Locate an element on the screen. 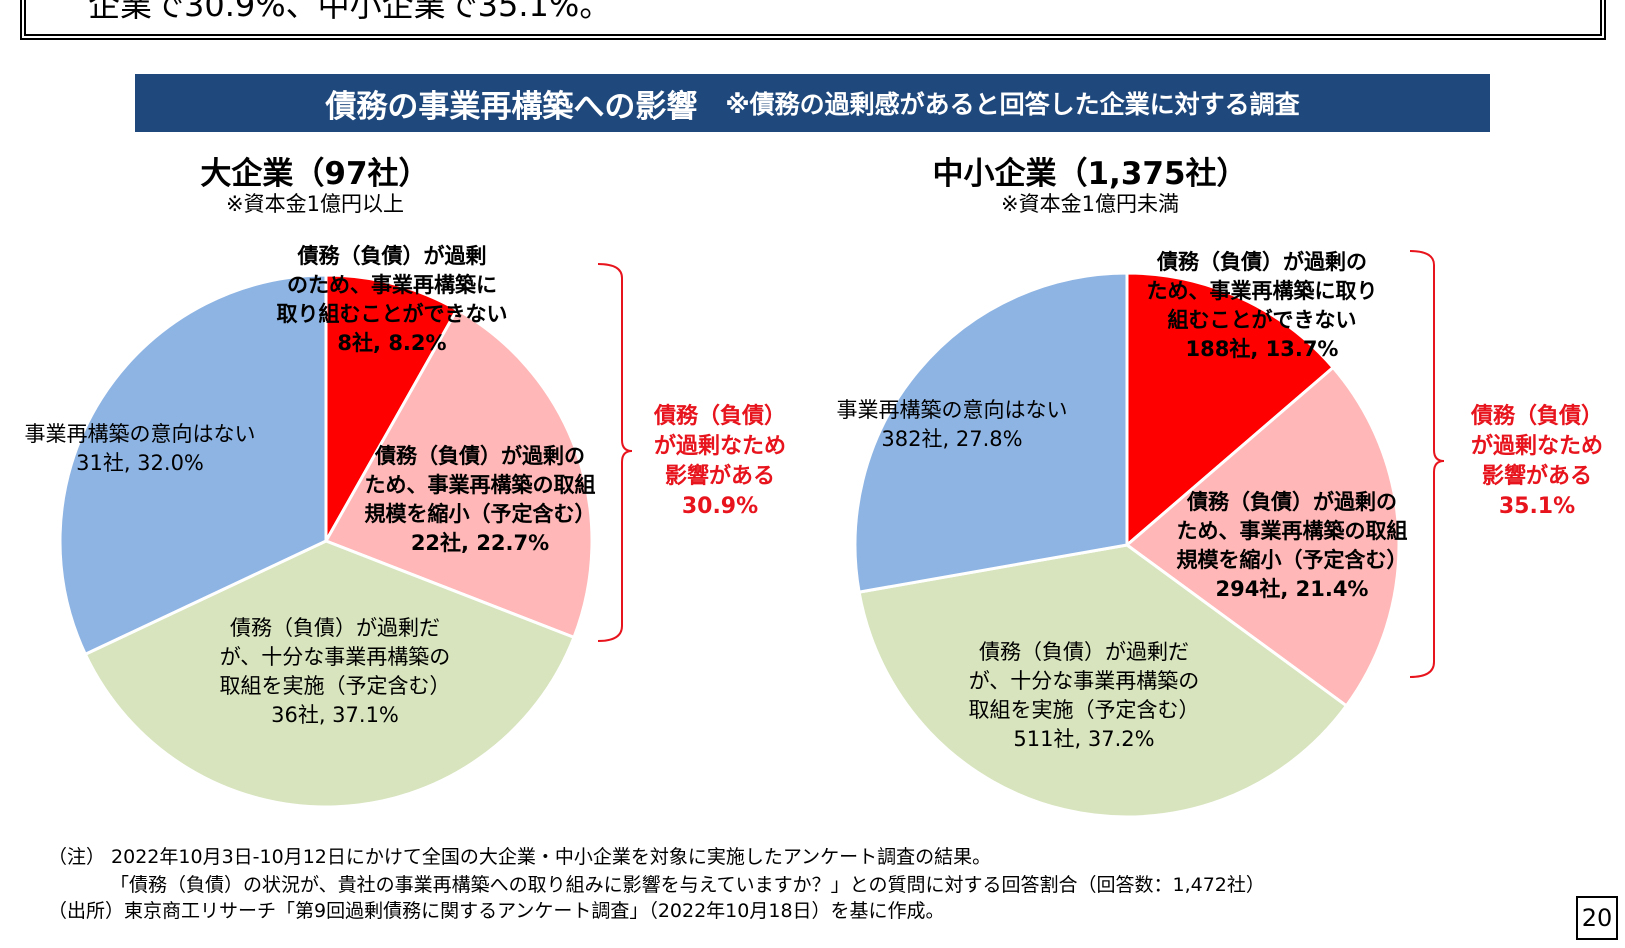 The image size is (1625, 948). label-small-slice-3: 事業再構築の意向はない 382社, 27.8% is located at coordinates (952, 424).